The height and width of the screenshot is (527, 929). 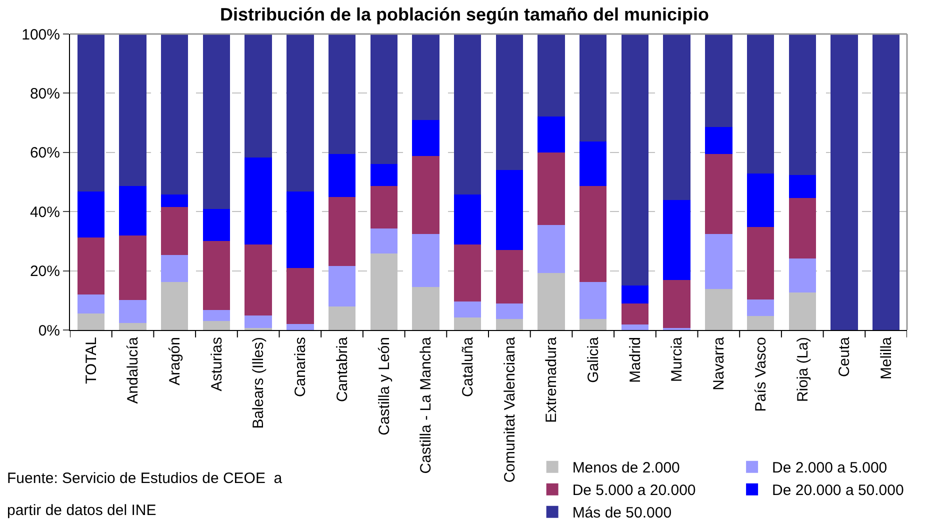 What do you see at coordinates (467, 367) in the screenshot?
I see `x-tick-label: Cataluña` at bounding box center [467, 367].